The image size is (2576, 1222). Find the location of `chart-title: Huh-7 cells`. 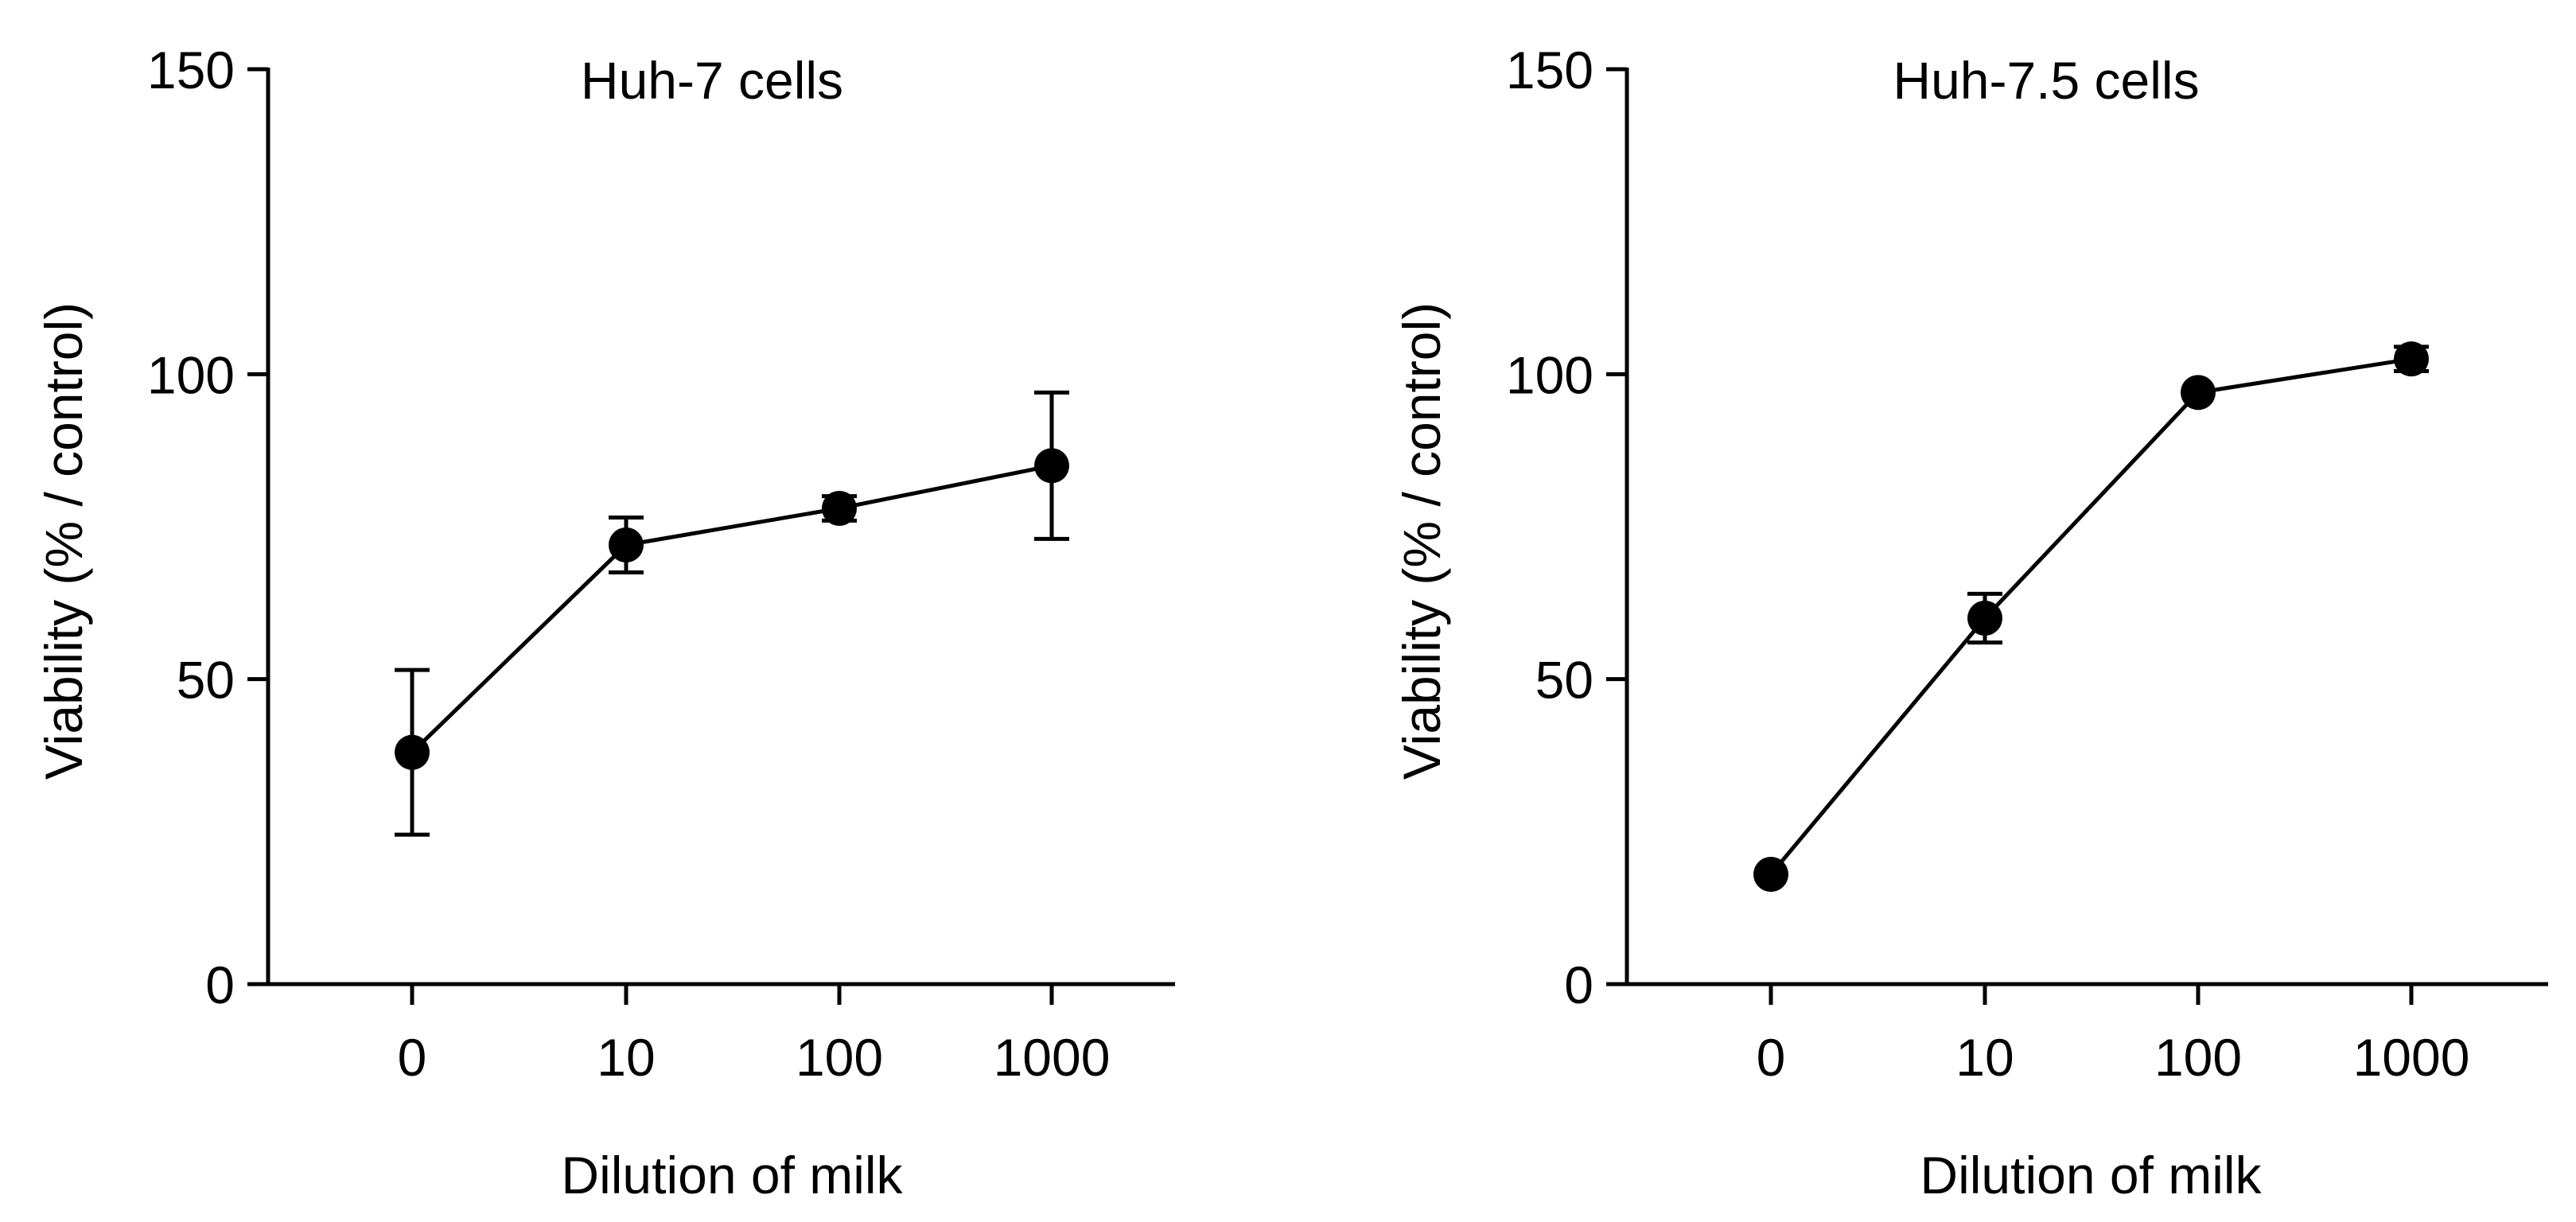

chart-title: Huh-7 cells is located at coordinates (712, 80).